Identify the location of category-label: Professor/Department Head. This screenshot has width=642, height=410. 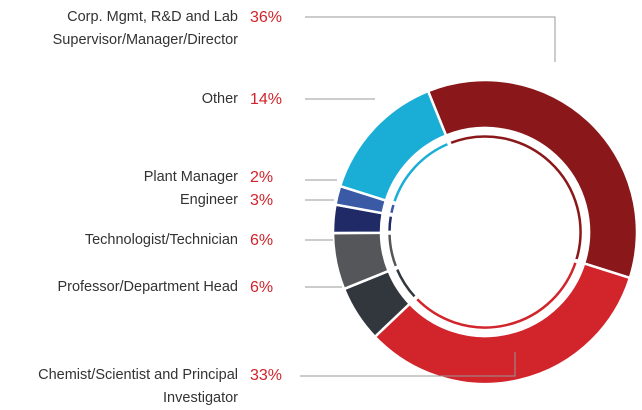
(147, 287).